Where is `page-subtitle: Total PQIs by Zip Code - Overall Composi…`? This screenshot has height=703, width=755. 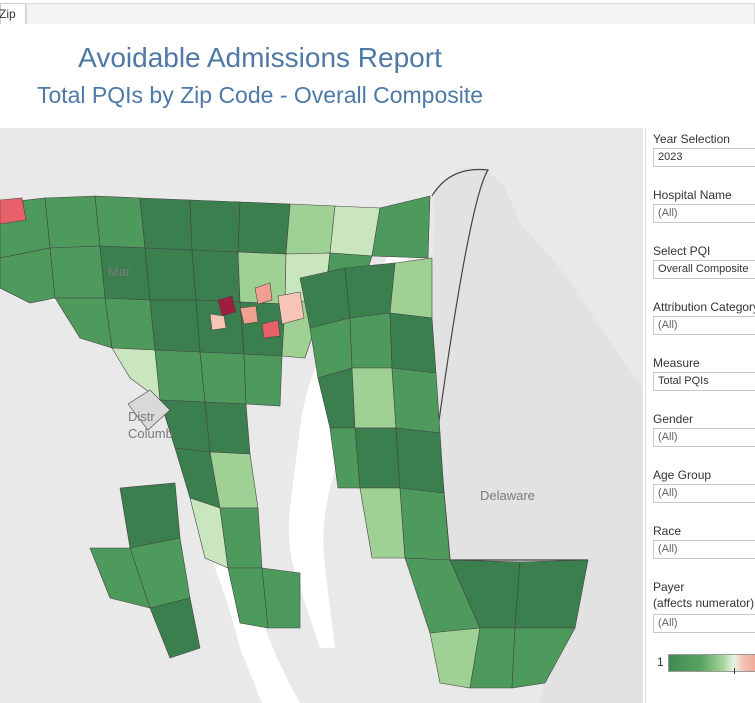 page-subtitle: Total PQIs by Zip Code - Overall Composi… is located at coordinates (260, 95).